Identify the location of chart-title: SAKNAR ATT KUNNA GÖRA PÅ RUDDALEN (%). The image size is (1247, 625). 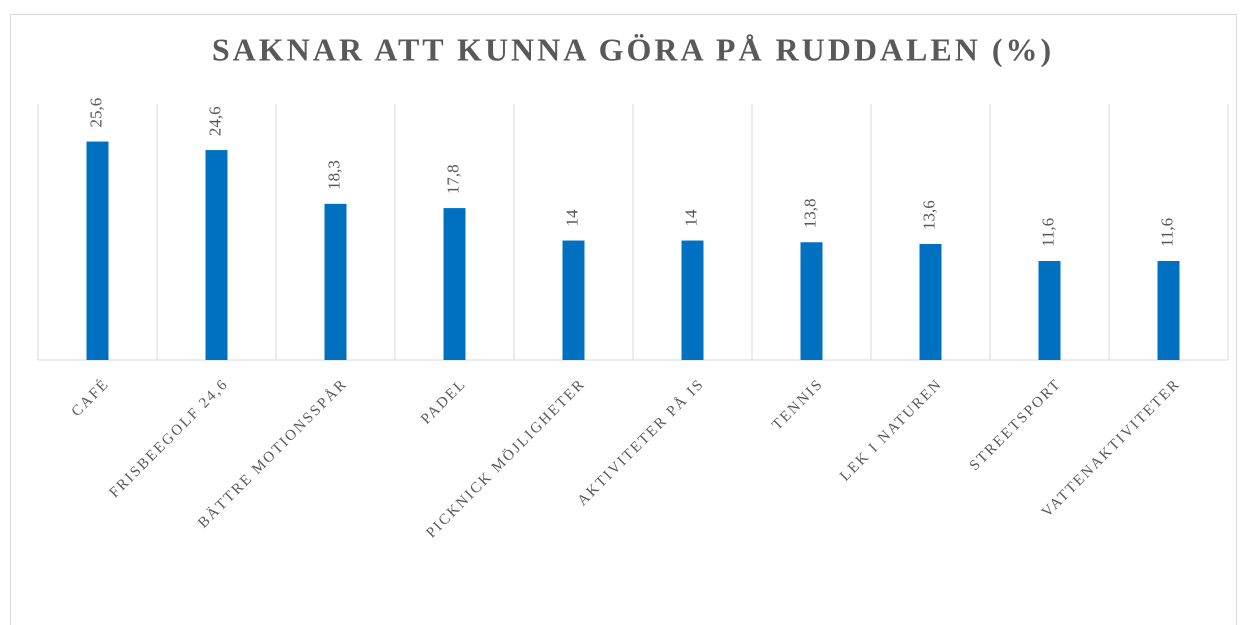
(633, 49).